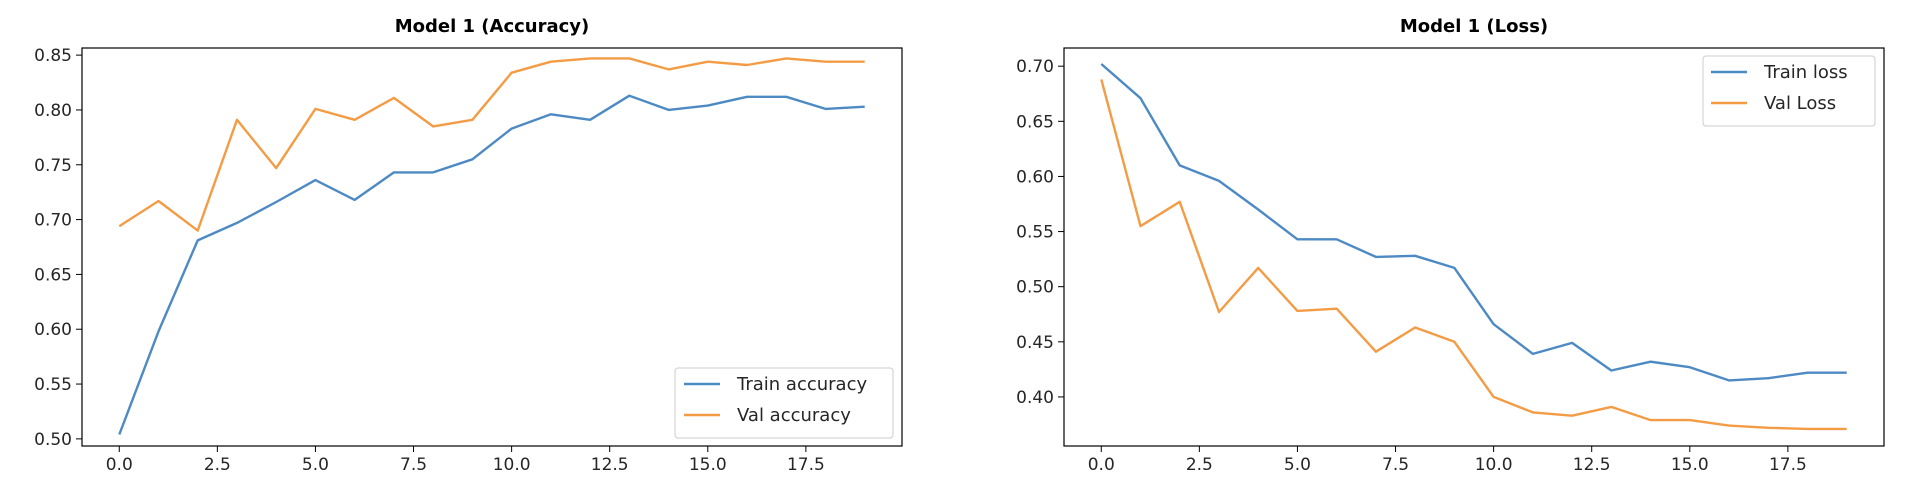  Describe the element at coordinates (1035, 398) in the screenshot. I see `y-tick-label: 0.40` at that location.